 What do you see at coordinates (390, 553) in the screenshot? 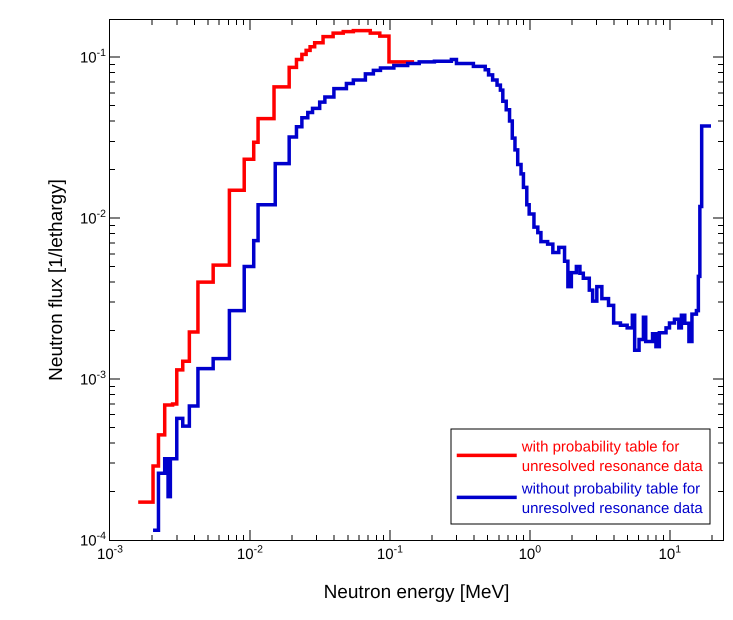
I see `x-tick-label: 10$^{-1}$` at bounding box center [390, 553].